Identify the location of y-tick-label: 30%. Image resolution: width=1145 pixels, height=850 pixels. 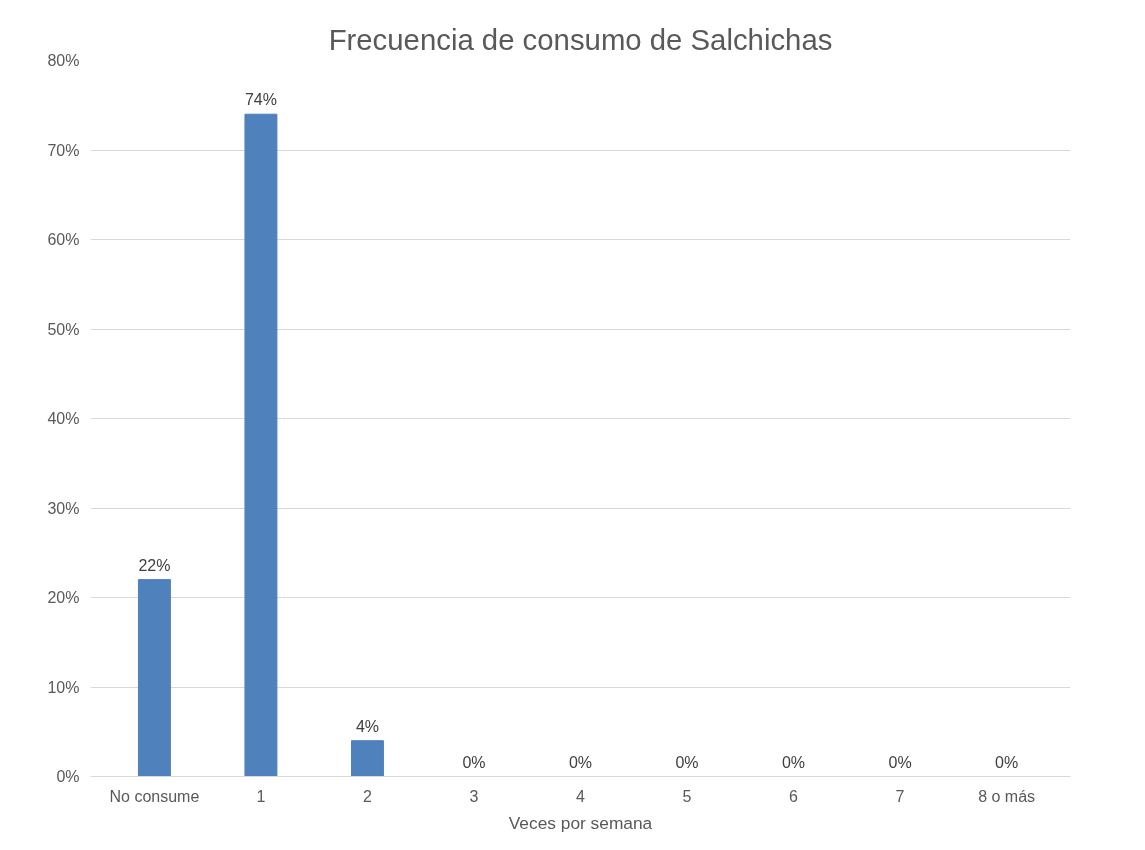
(63, 508).